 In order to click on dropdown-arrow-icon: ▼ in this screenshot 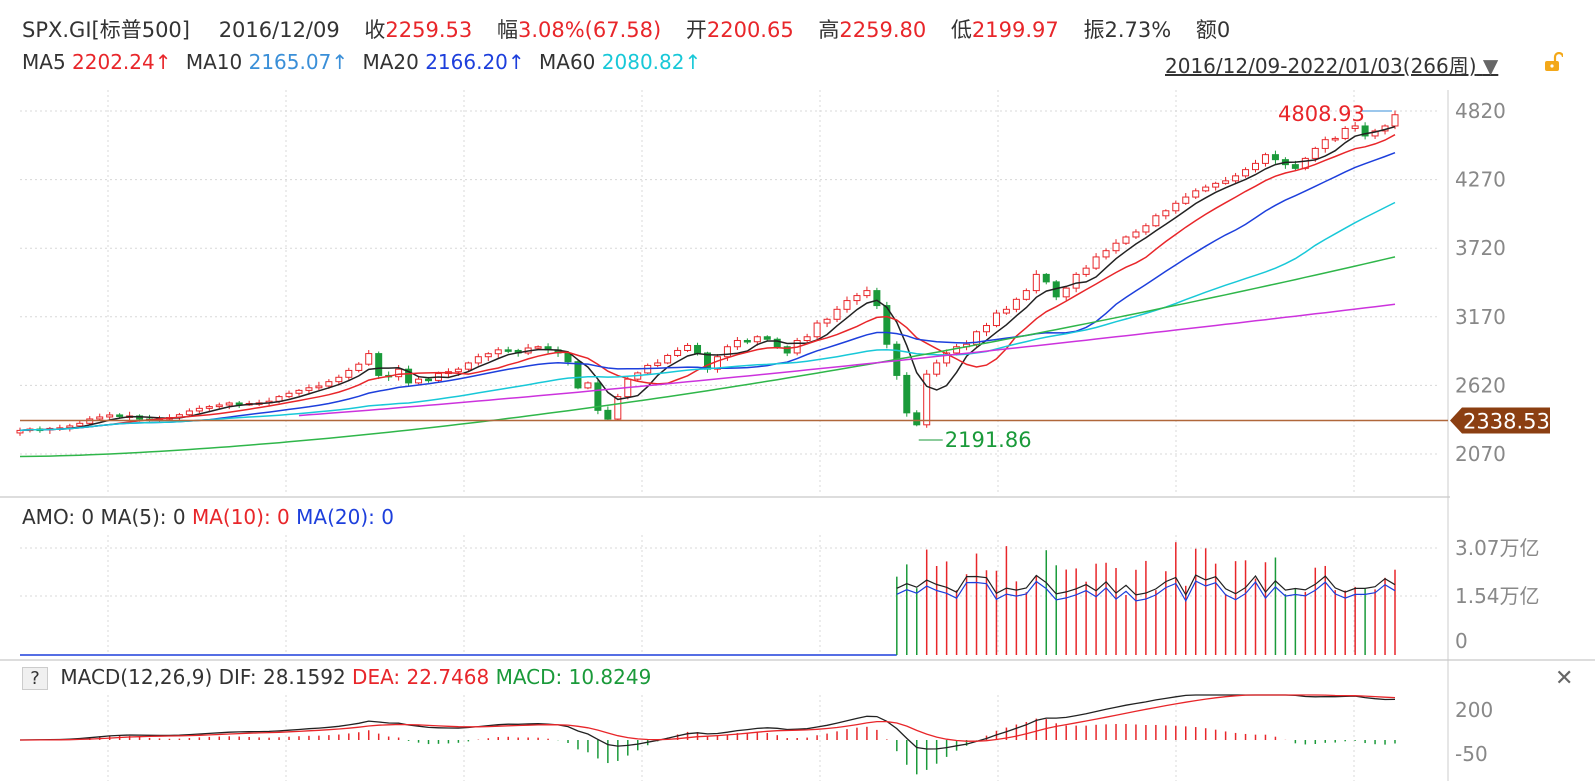, I will do `click(1490, 66)`.